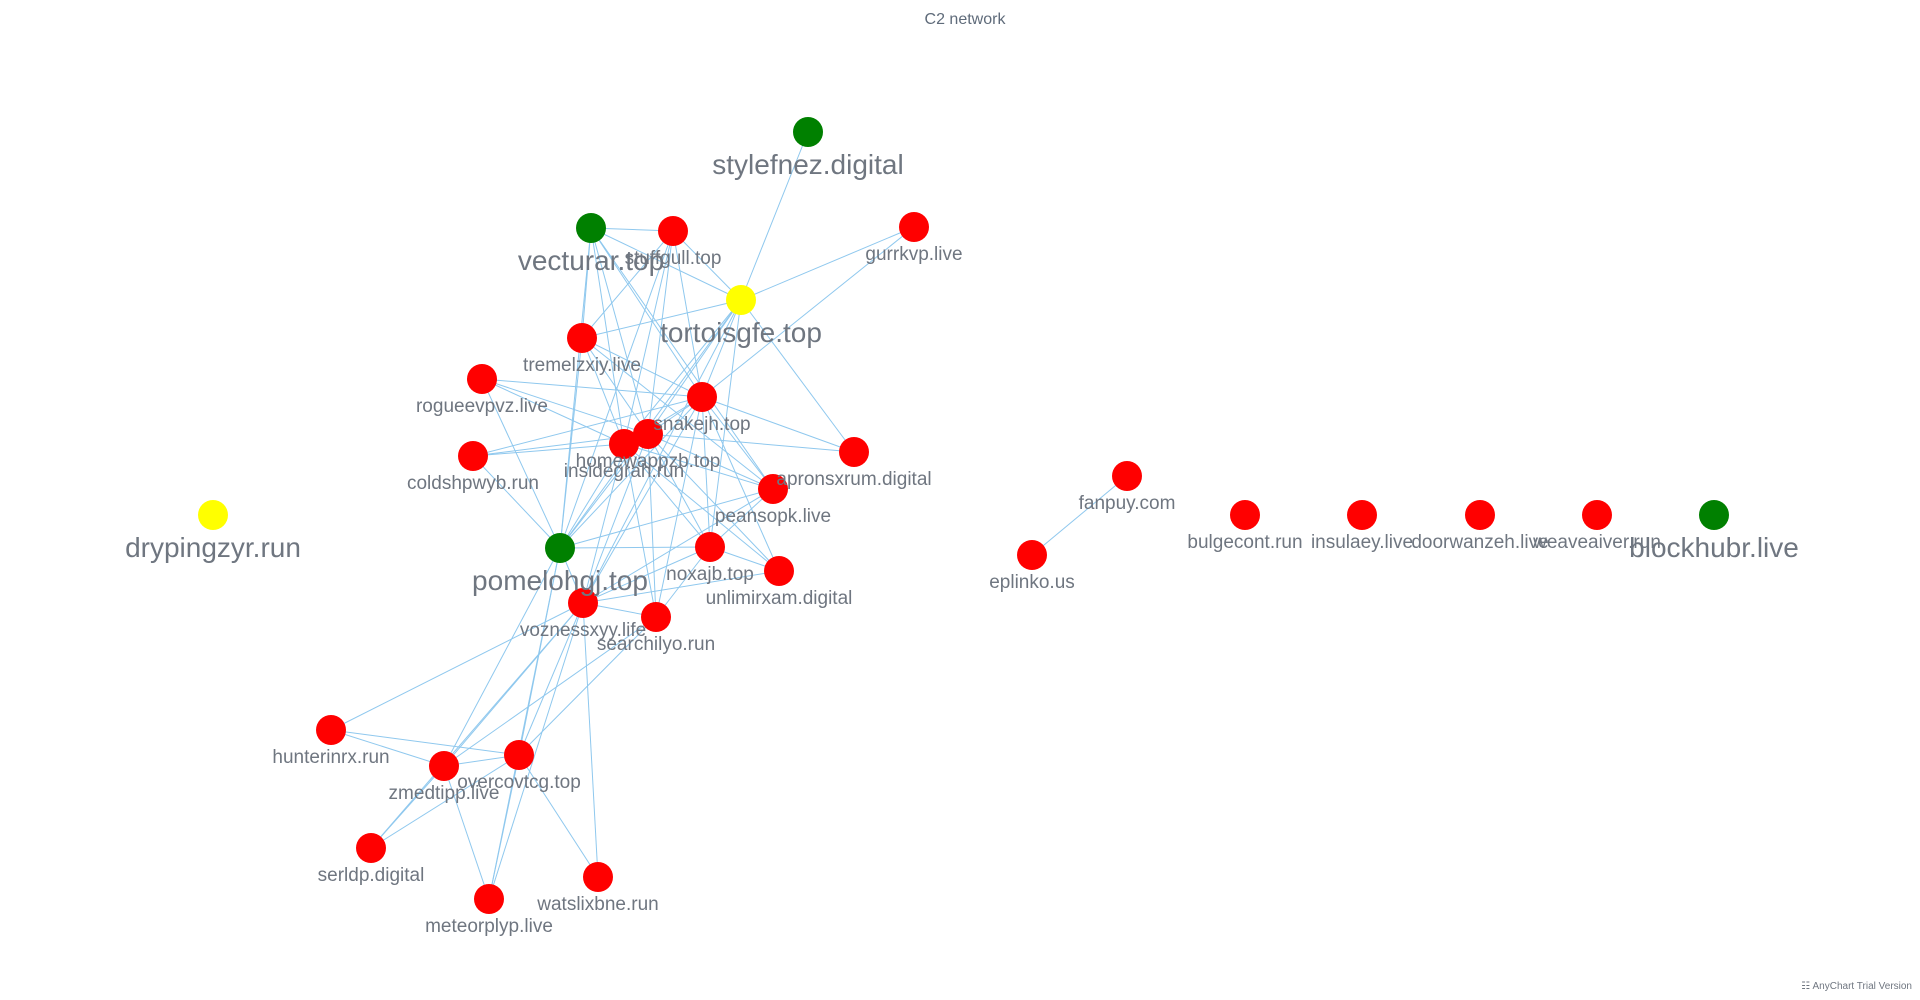 The image size is (1920, 1000). What do you see at coordinates (560, 580) in the screenshot?
I see `node-label-pomelohgj-top: pomelohgj.top` at bounding box center [560, 580].